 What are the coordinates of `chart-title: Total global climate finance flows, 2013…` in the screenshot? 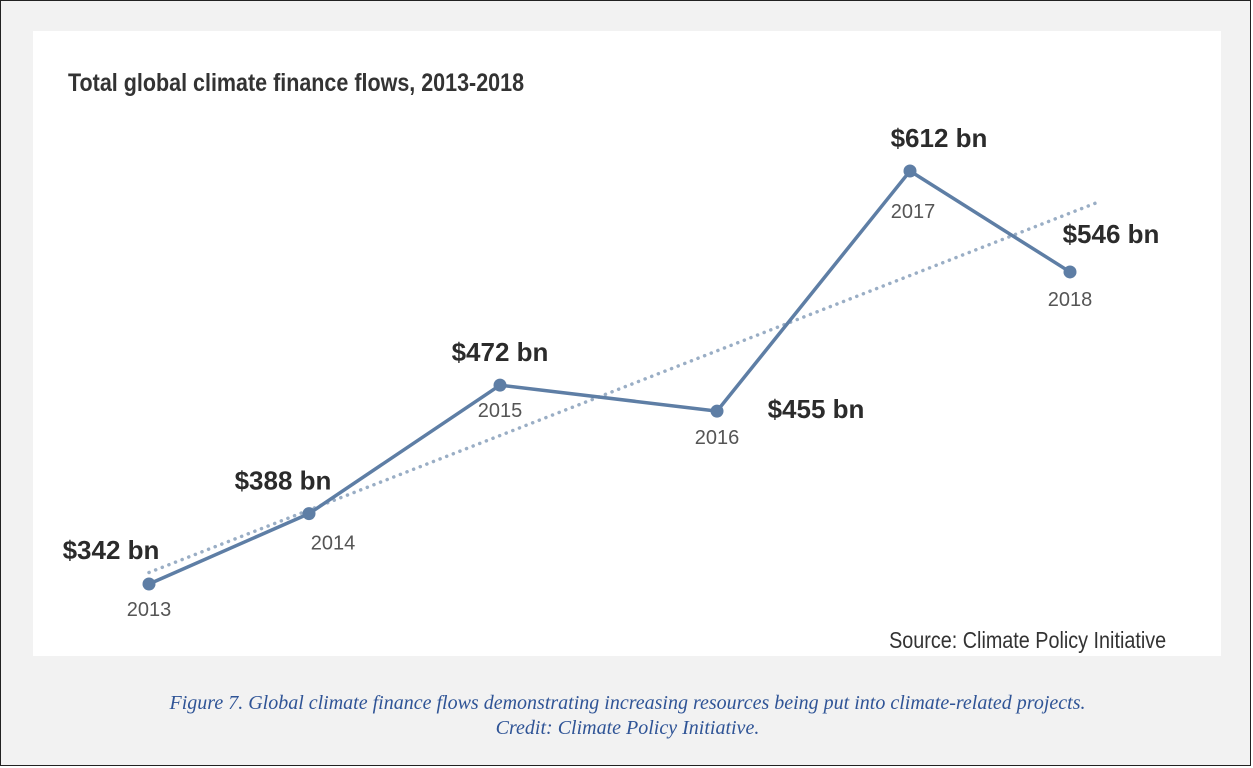 It's located at (296, 83).